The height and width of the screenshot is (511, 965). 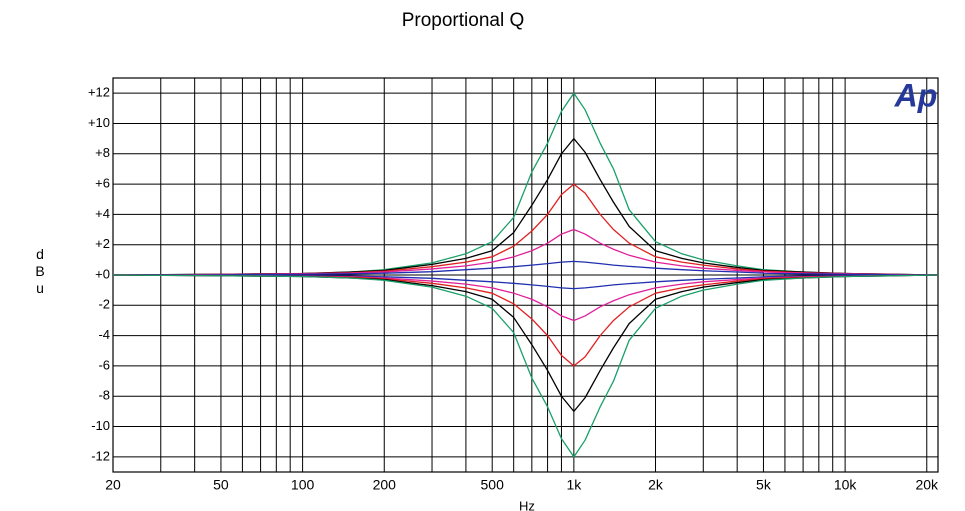 What do you see at coordinates (221, 485) in the screenshot?
I see `x-tick-label: 50` at bounding box center [221, 485].